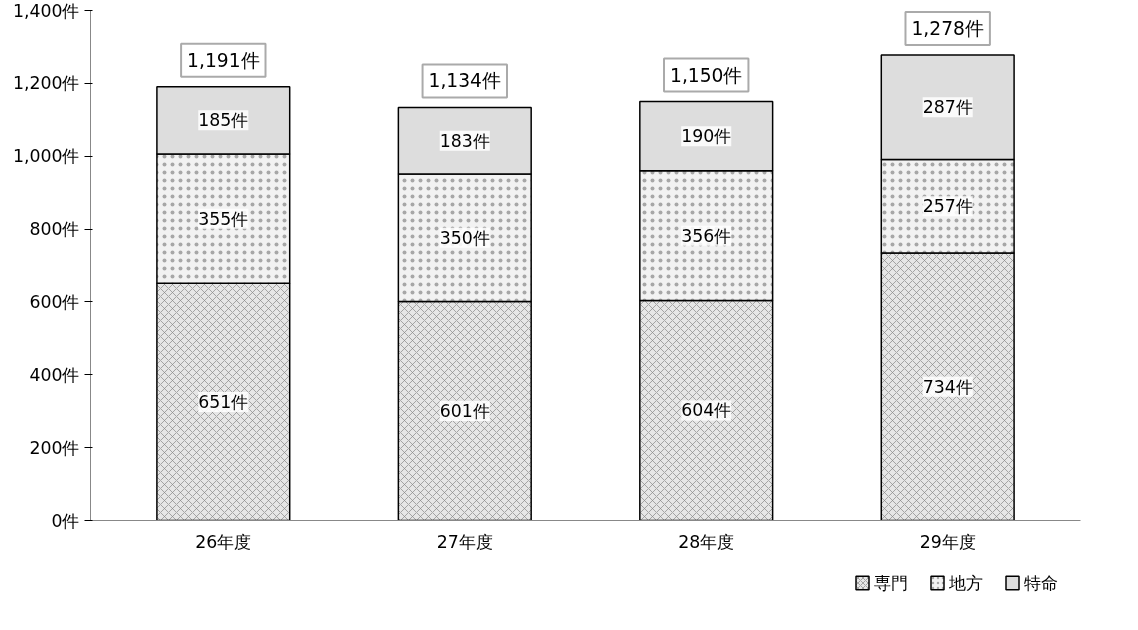 The width and height of the screenshot is (1138, 630). I want to click on total-label: 1,134件, so click(464, 81).